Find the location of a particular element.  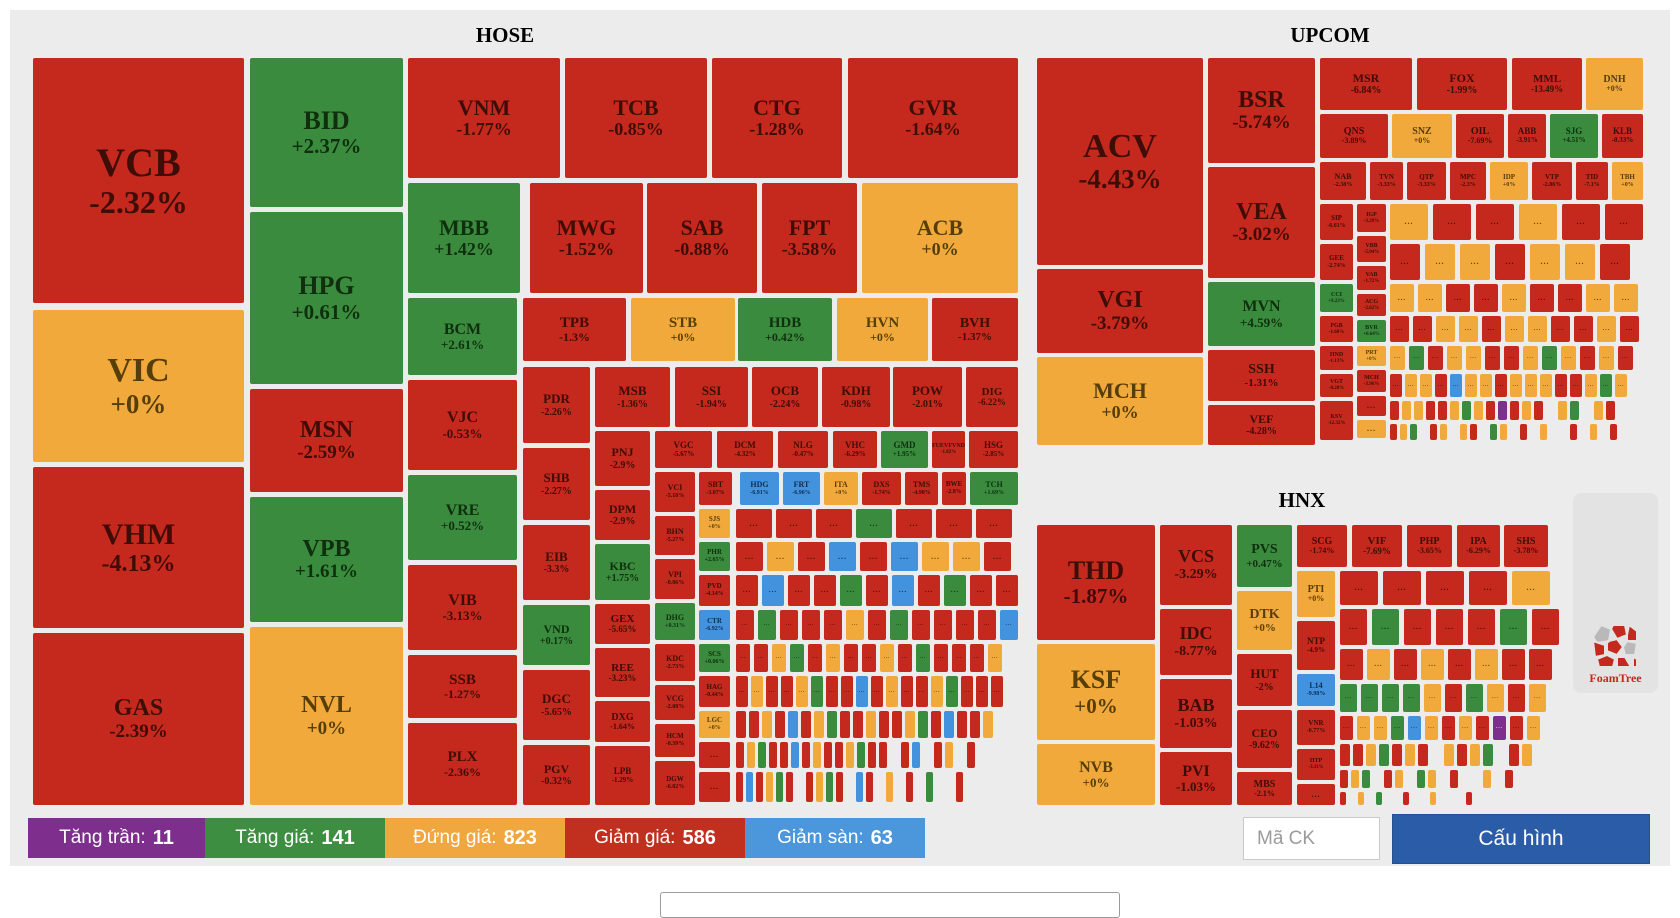

stock-tile-bvh: BVH -1.37% is located at coordinates (975, 329).